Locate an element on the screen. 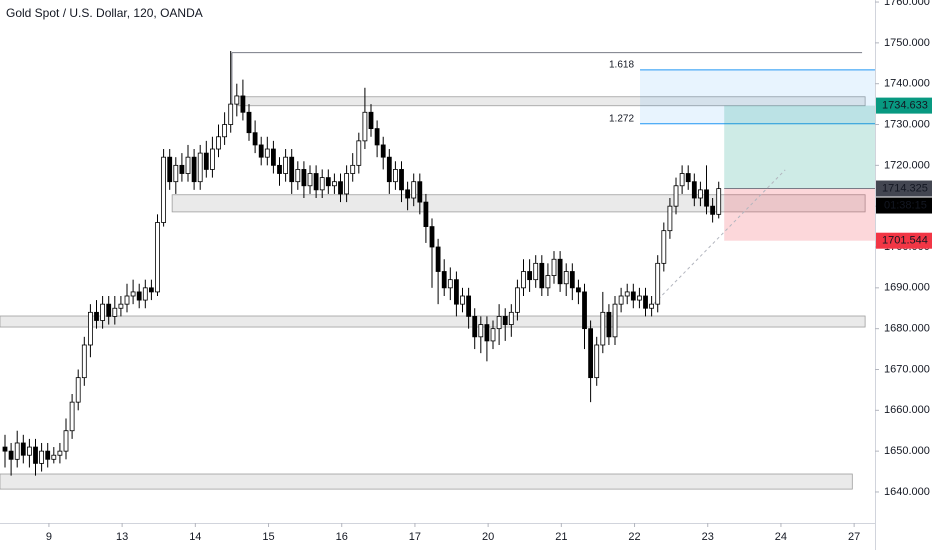 The image size is (932, 550). x-tick-label: 20 is located at coordinates (488, 537).